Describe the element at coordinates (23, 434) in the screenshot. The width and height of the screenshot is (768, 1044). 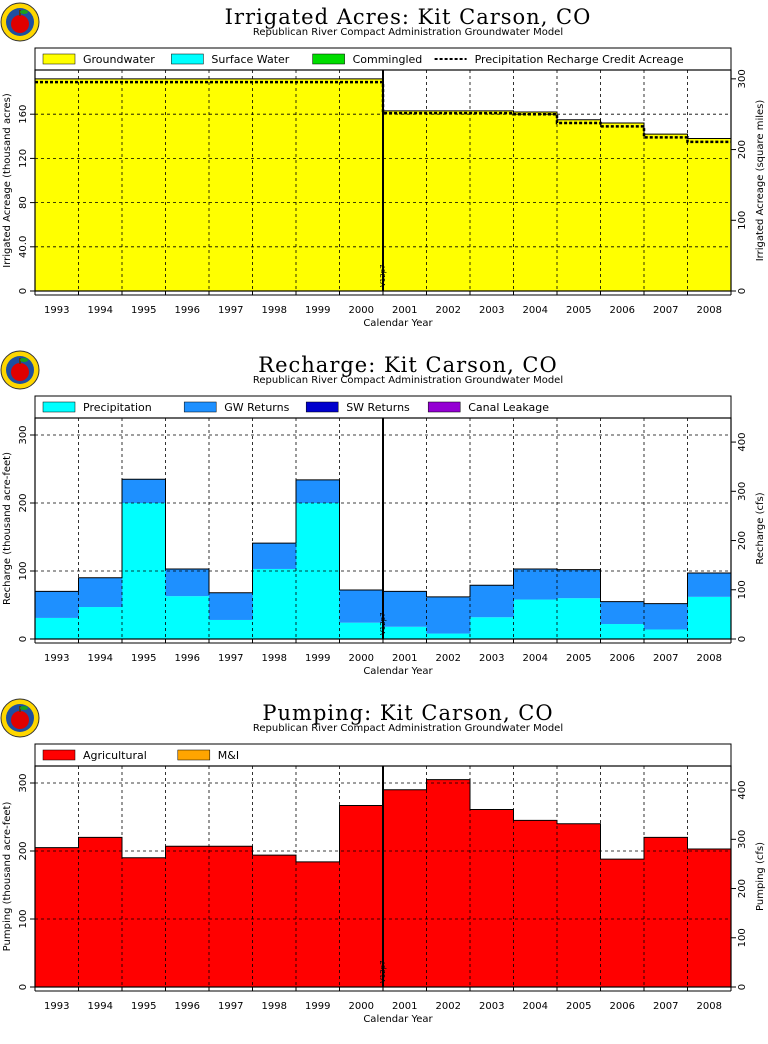
I see `y-tick-label: 300` at that location.